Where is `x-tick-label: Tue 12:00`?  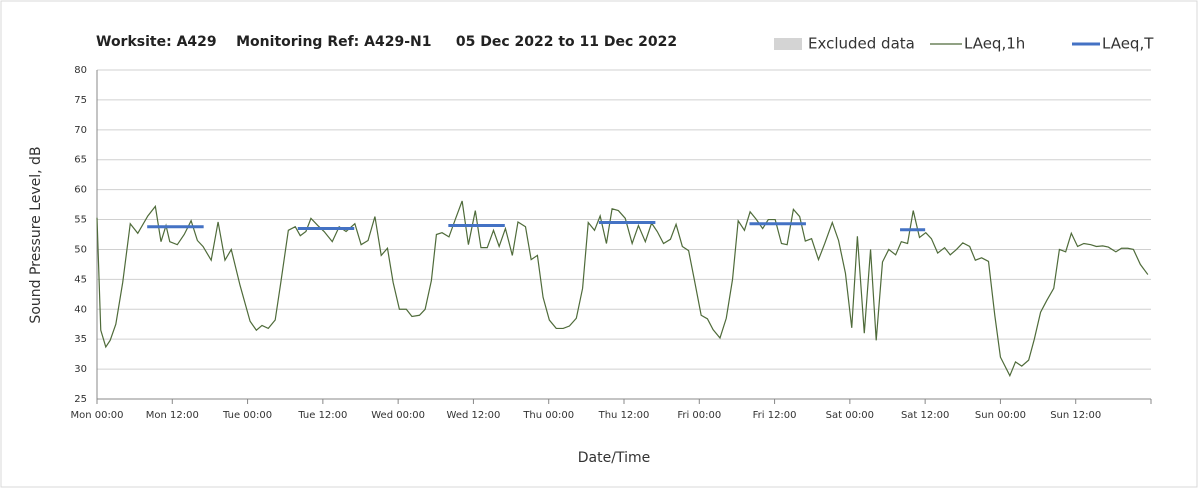 x-tick-label: Tue 12:00 is located at coordinates (322, 415).